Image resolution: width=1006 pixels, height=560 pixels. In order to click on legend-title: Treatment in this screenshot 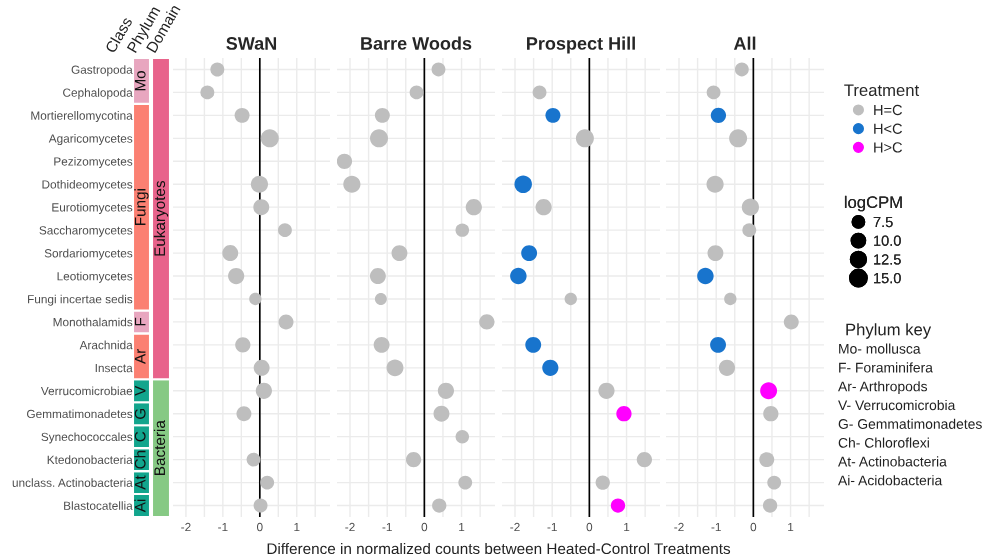, I will do `click(882, 90)`.